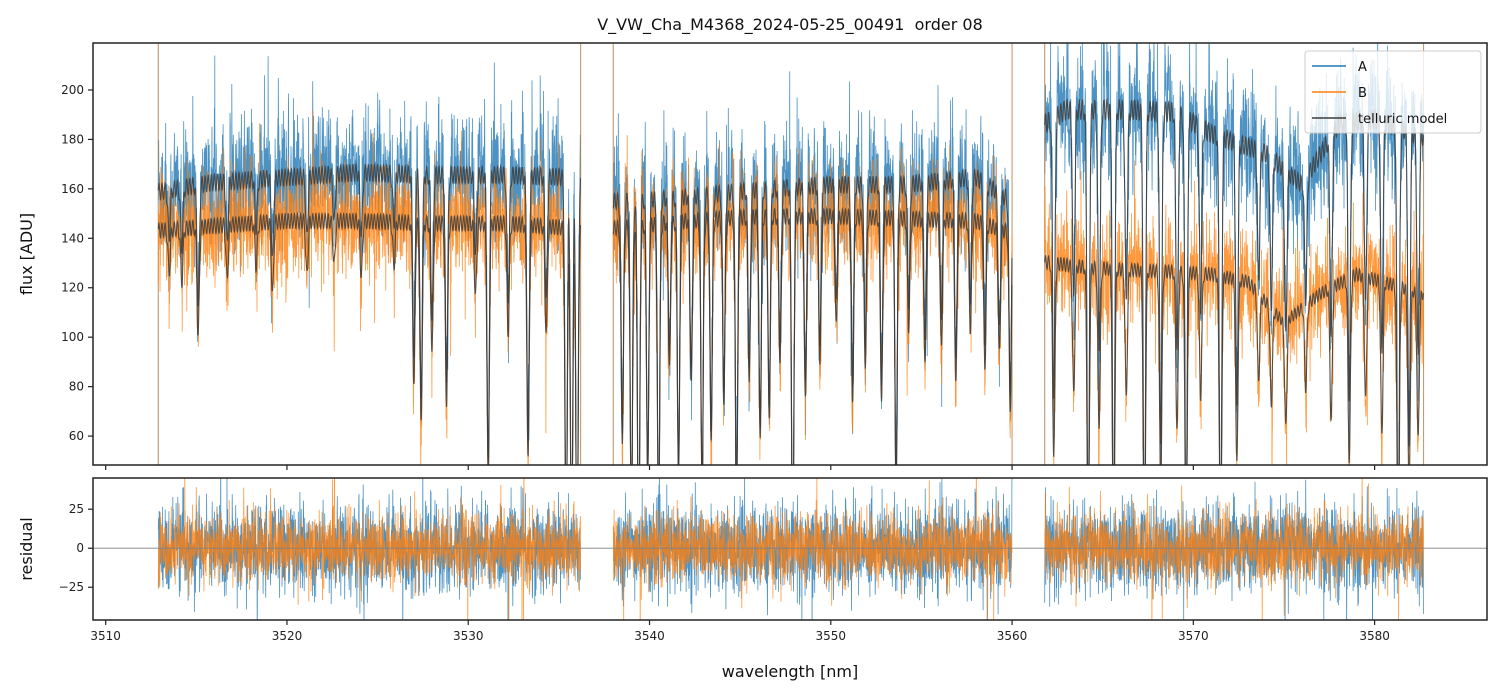 This screenshot has width=1502, height=696. Describe the element at coordinates (105, 636) in the screenshot. I see `x-tick-label: 3510` at that location.